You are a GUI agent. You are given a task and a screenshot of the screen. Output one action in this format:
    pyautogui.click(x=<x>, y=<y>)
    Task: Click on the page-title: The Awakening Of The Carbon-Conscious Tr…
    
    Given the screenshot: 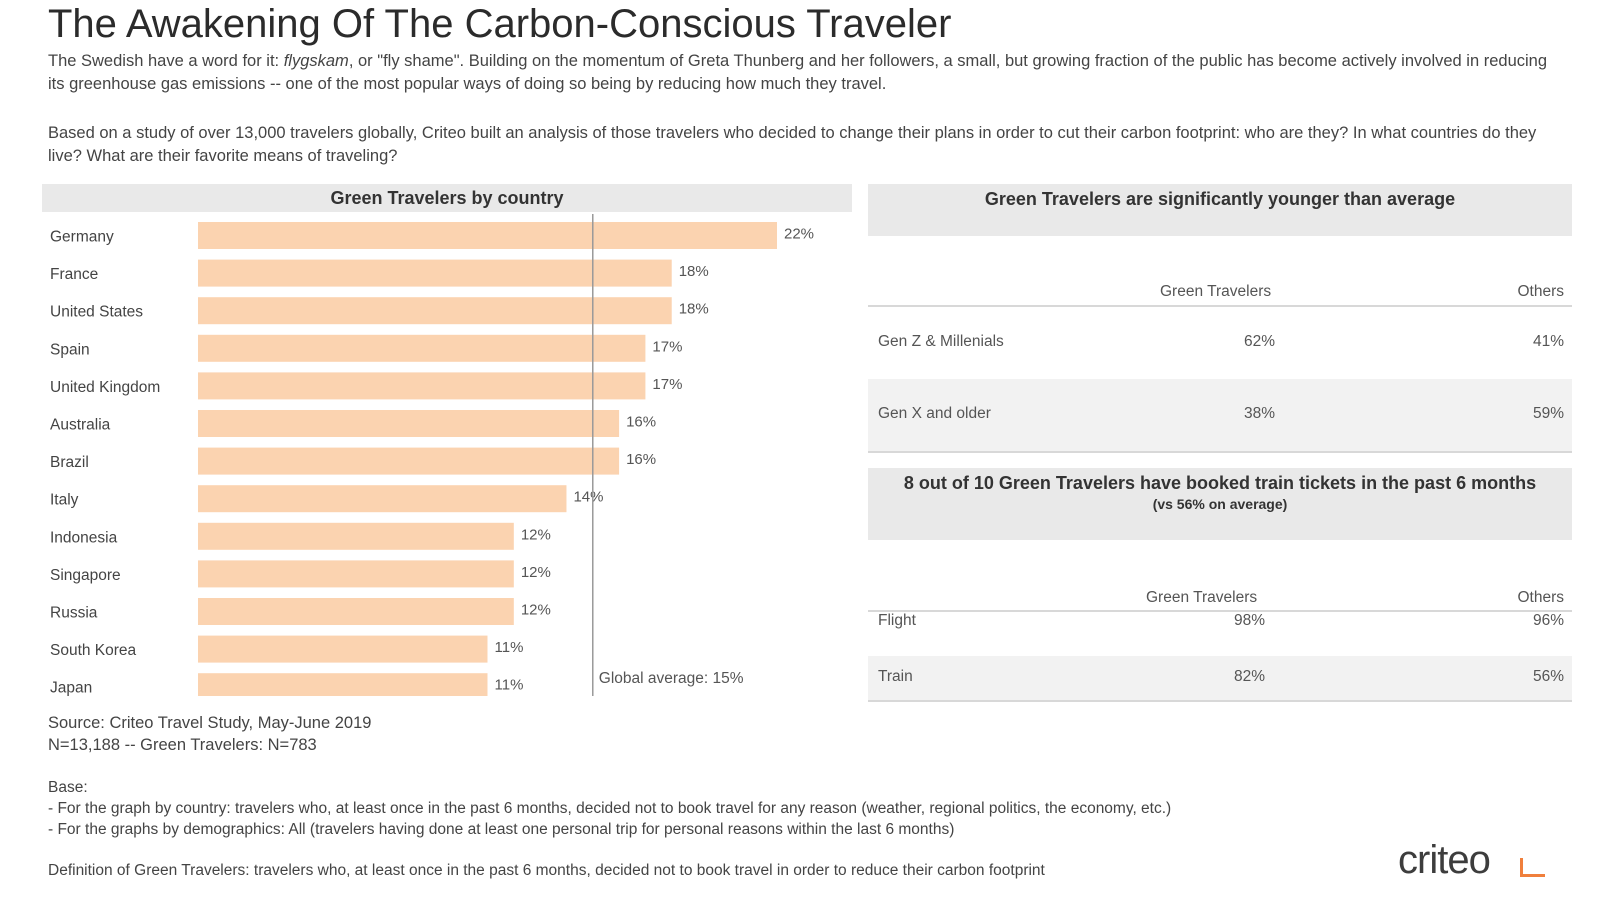 What is the action you would take?
    pyautogui.click(x=500, y=24)
    